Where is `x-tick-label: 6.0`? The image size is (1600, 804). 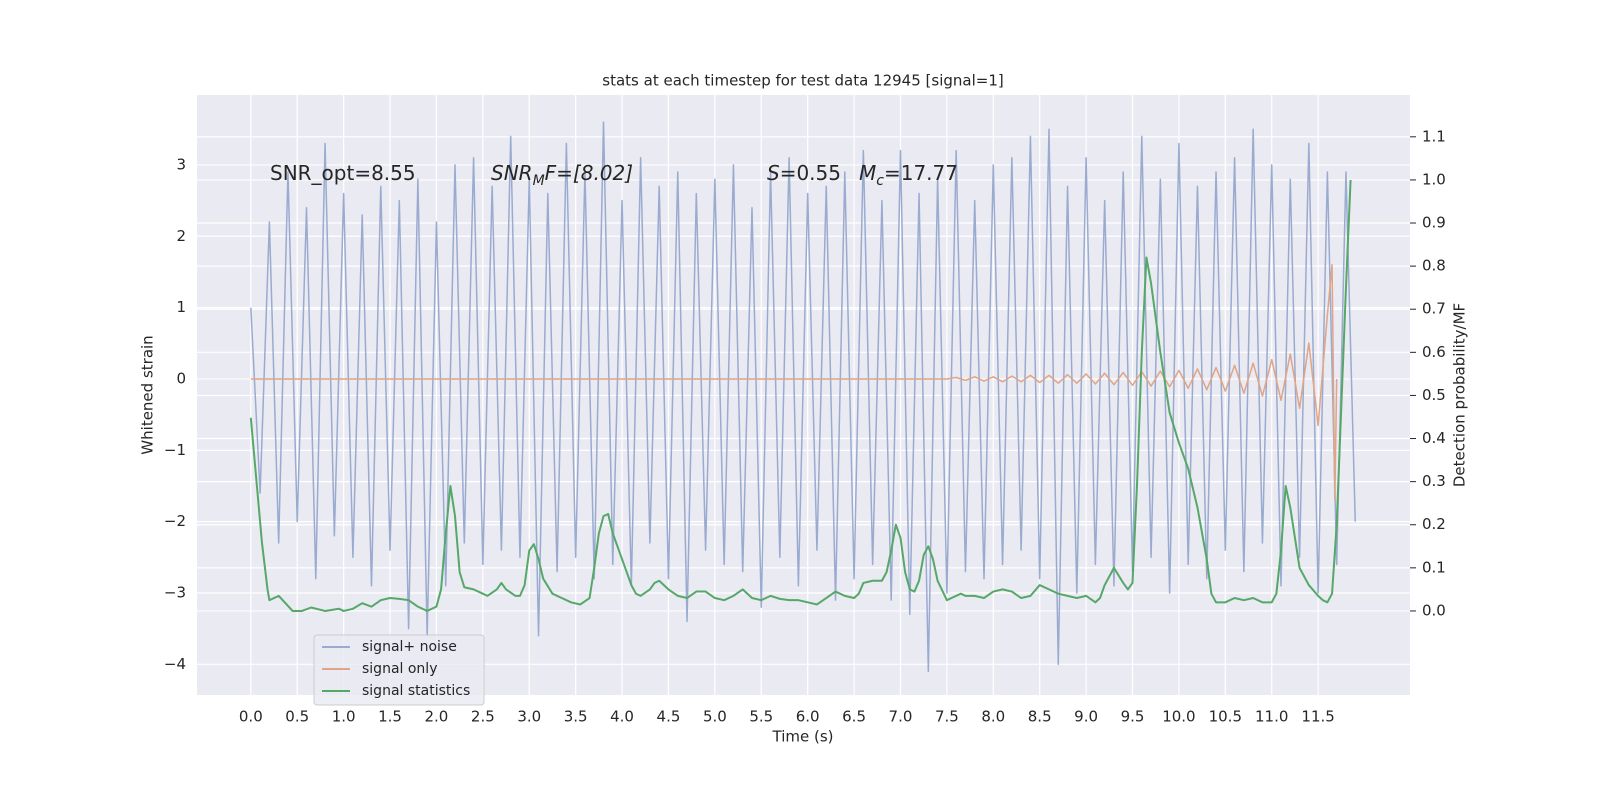 x-tick-label: 6.0 is located at coordinates (808, 717).